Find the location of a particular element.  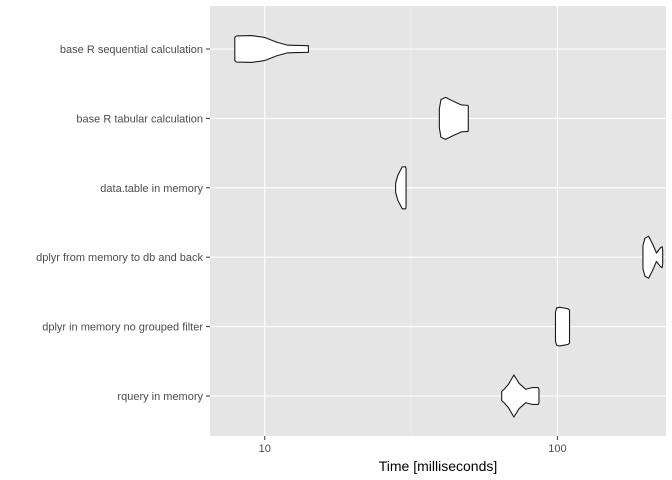

y-tick-label: base R tabular calculation is located at coordinates (139, 119).